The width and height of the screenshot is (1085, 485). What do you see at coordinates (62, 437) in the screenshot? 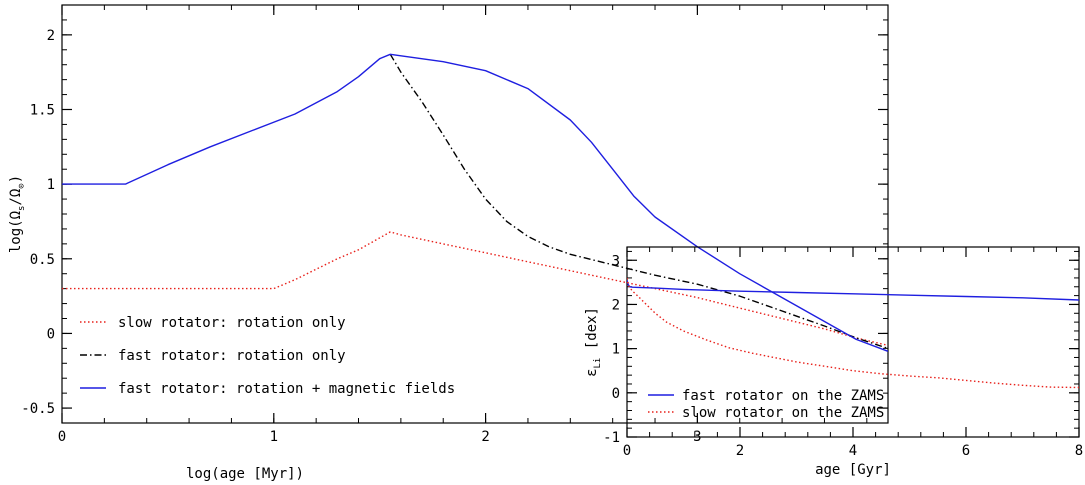
I see `left-x-tick-label: 0` at bounding box center [62, 437].